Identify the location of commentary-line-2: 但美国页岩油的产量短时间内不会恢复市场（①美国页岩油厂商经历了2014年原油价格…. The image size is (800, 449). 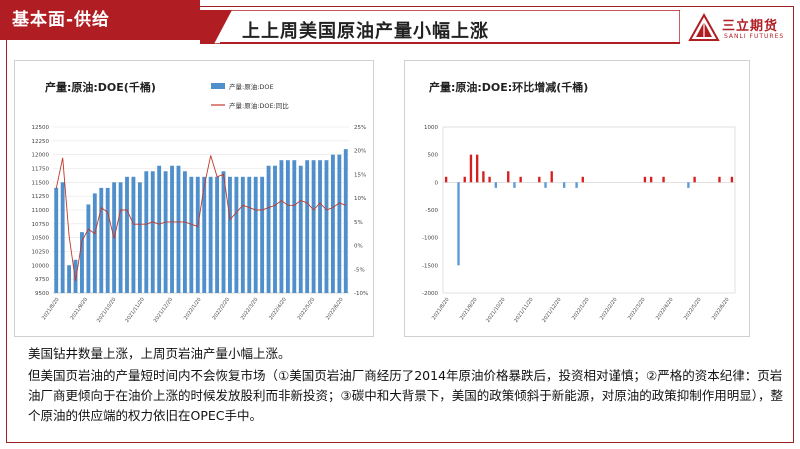
(405, 395).